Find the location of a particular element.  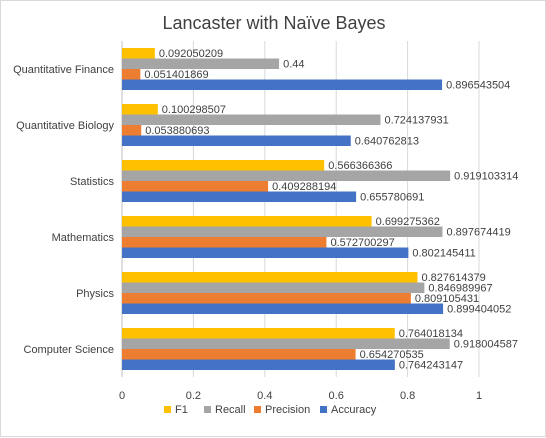

x-tick-label: 1 is located at coordinates (479, 396).